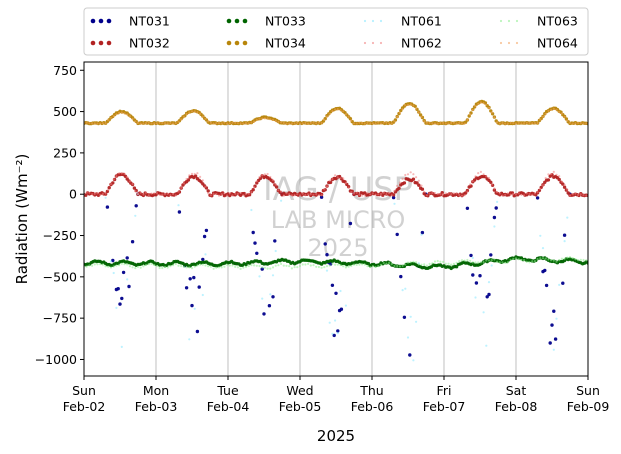 The height and width of the screenshot is (454, 621). Describe the element at coordinates (101, 43) in the screenshot. I see `legend-marker` at that location.